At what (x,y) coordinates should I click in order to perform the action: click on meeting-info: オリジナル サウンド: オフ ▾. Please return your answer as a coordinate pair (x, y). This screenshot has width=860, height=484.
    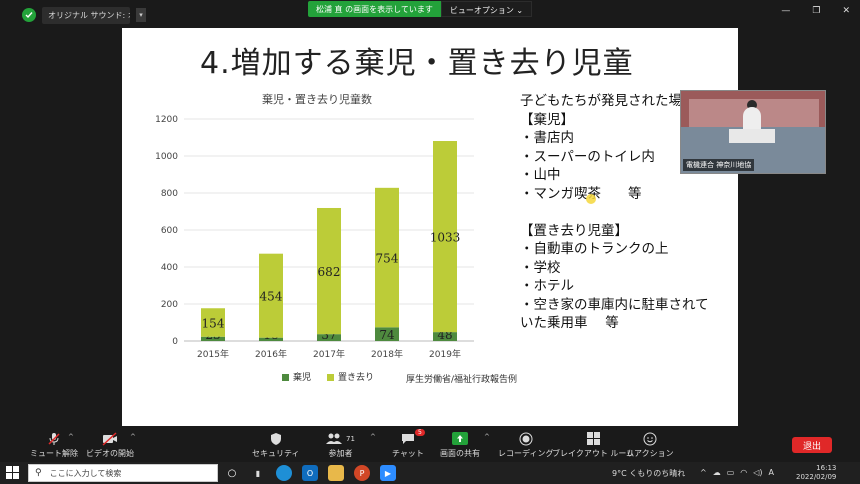
    Looking at the image, I should click on (84, 15).